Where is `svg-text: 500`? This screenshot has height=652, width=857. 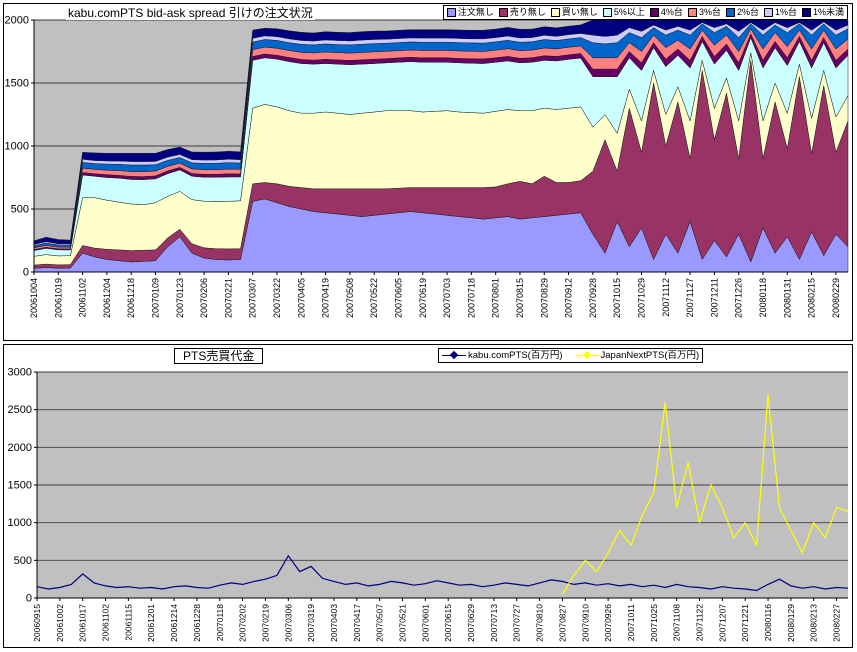 svg-text: 500 is located at coordinates (20, 210).